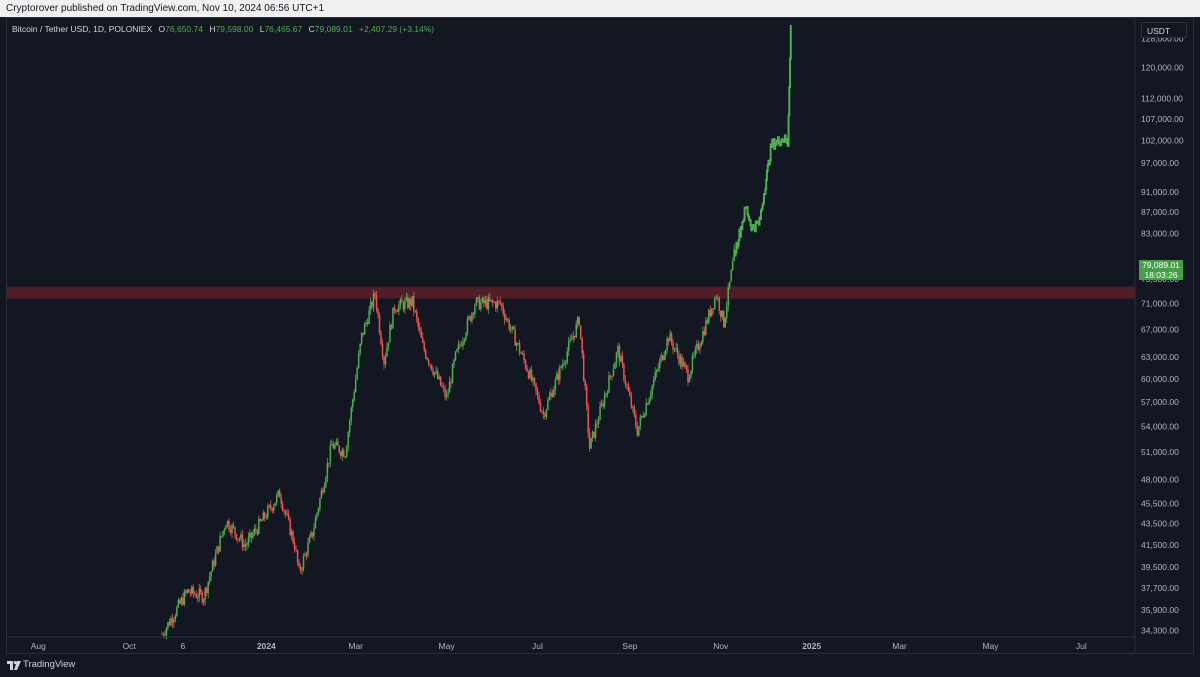 The width and height of the screenshot is (1200, 677). Describe the element at coordinates (1160, 303) in the screenshot. I see `price-axis-label: 71,000.00` at that location.